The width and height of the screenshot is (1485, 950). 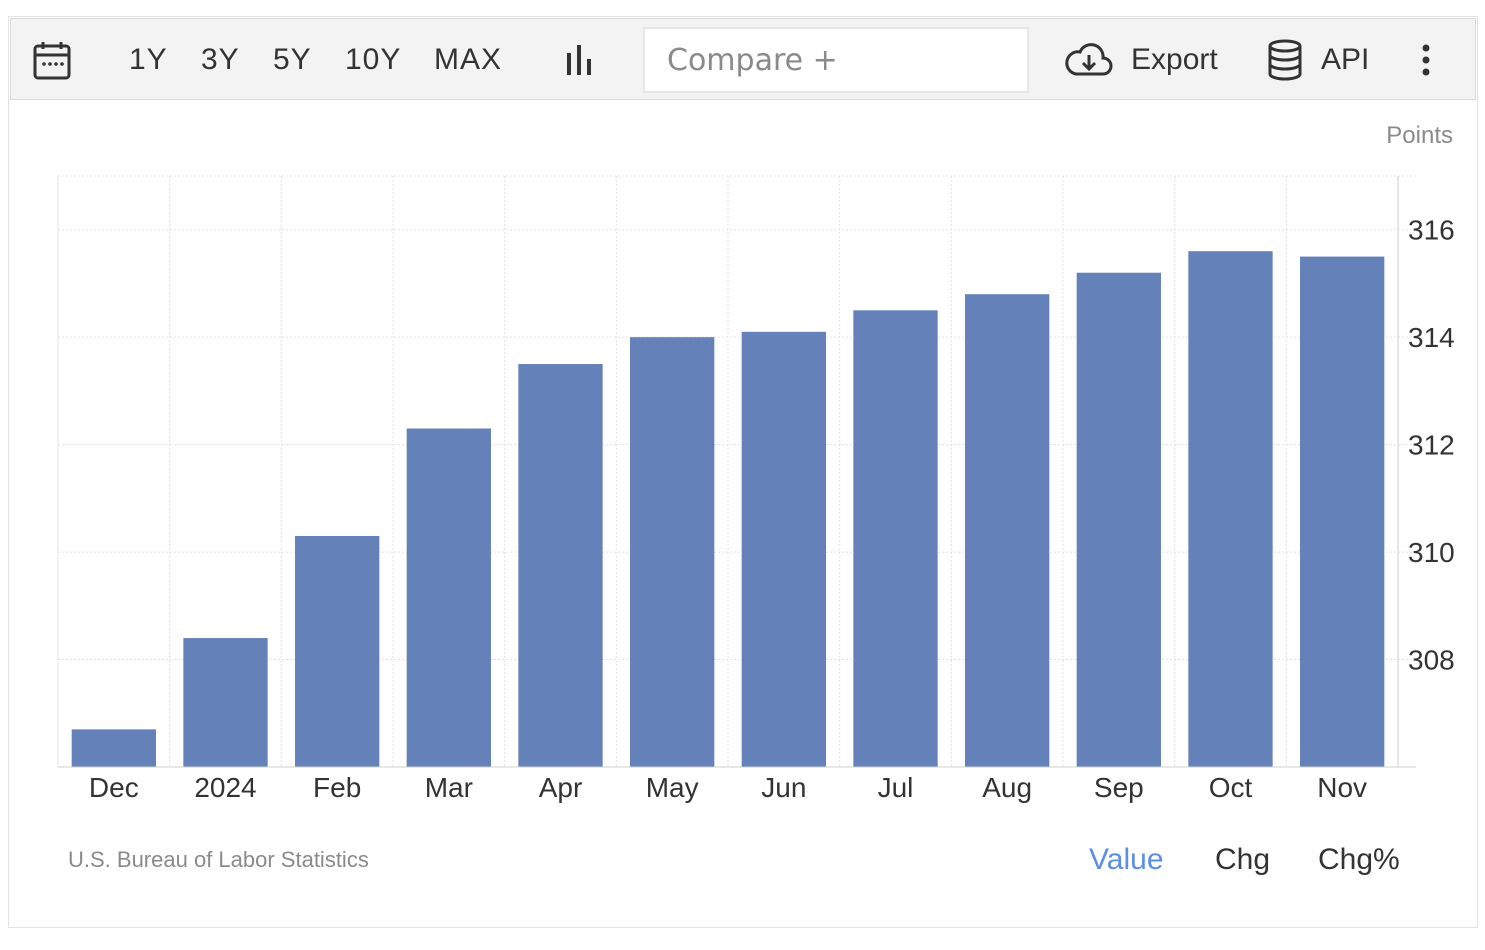 What do you see at coordinates (783, 787) in the screenshot?
I see `x-tick-label: Jun` at bounding box center [783, 787].